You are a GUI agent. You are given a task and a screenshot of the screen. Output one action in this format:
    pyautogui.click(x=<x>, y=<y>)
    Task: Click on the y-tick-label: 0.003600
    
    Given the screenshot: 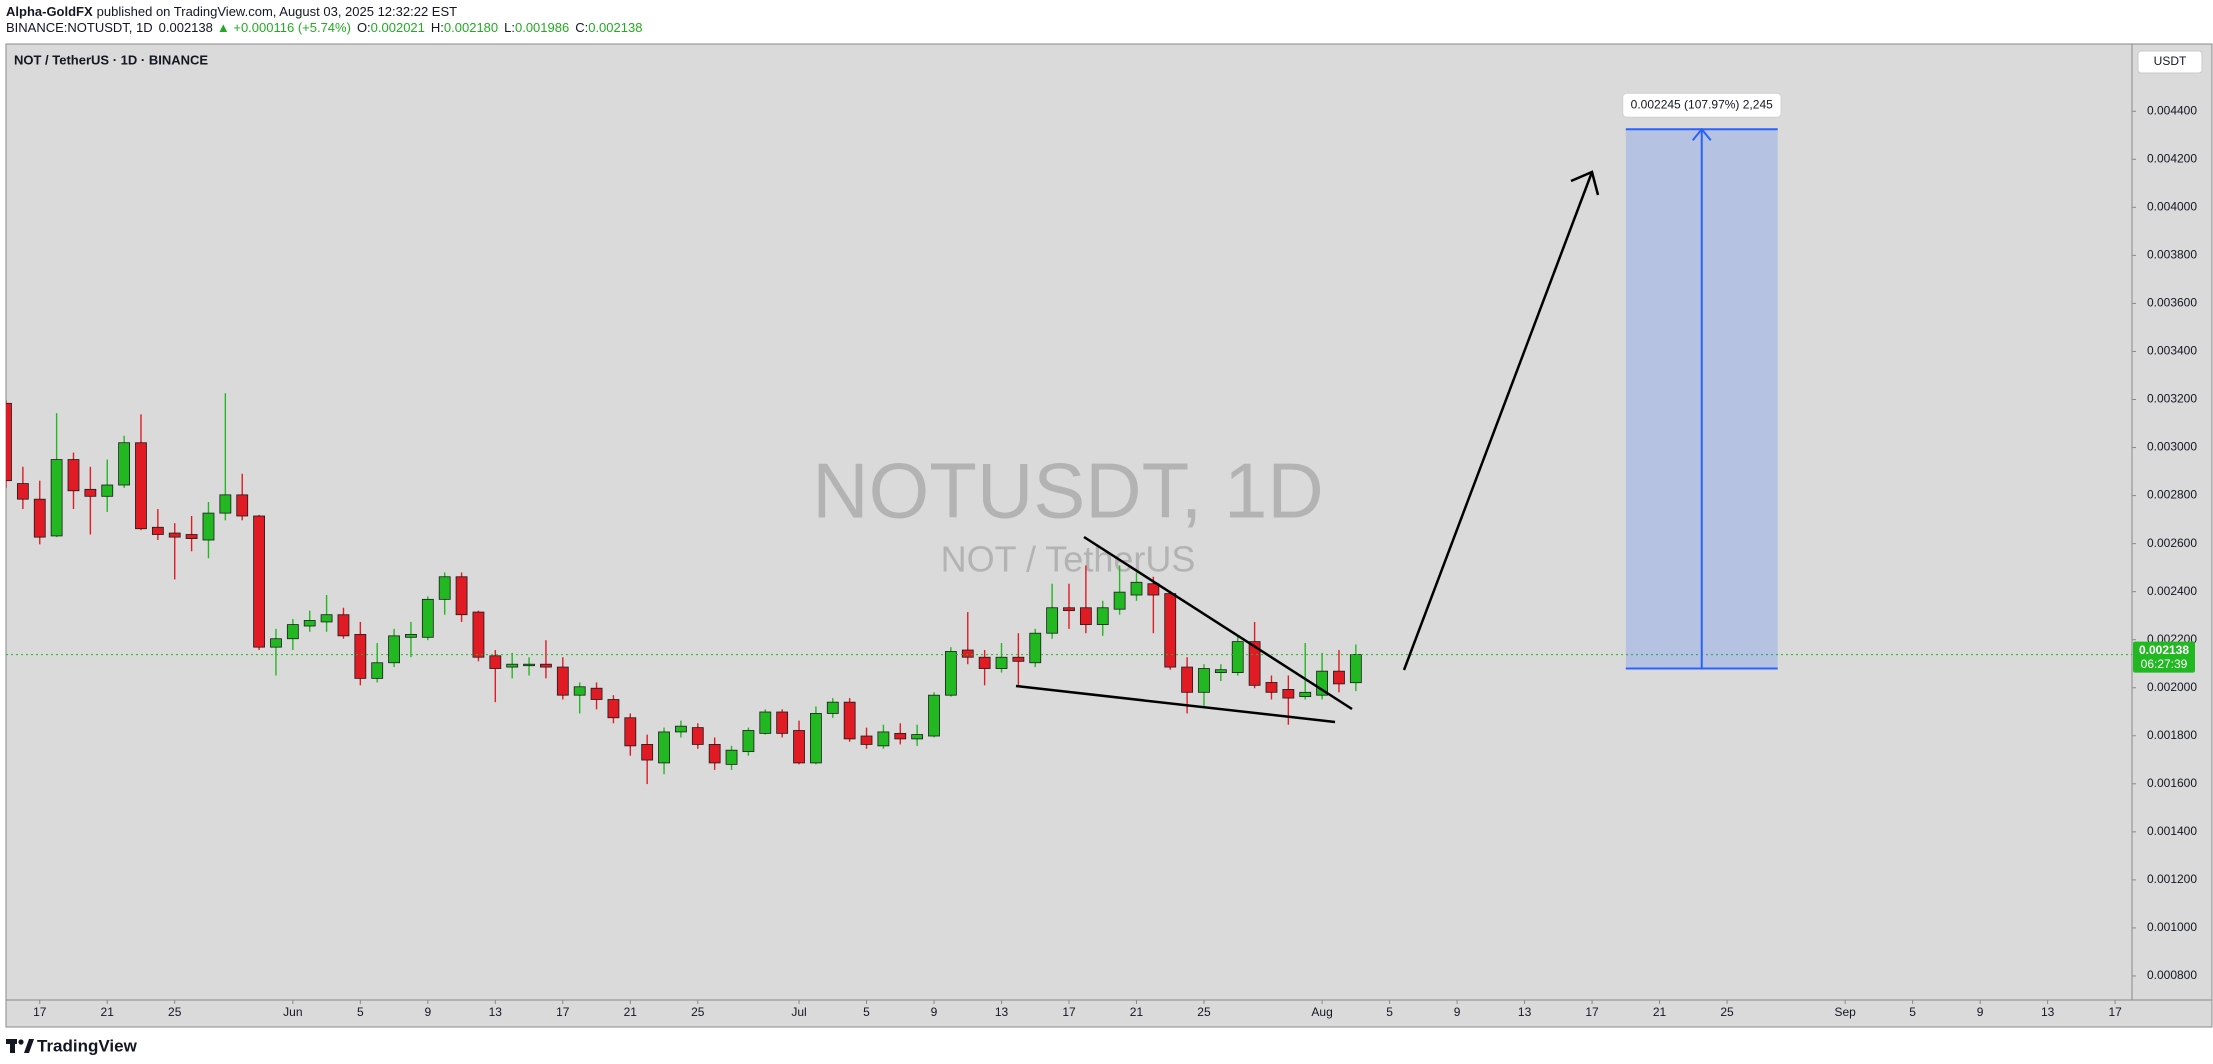 What is the action you would take?
    pyautogui.click(x=2172, y=303)
    